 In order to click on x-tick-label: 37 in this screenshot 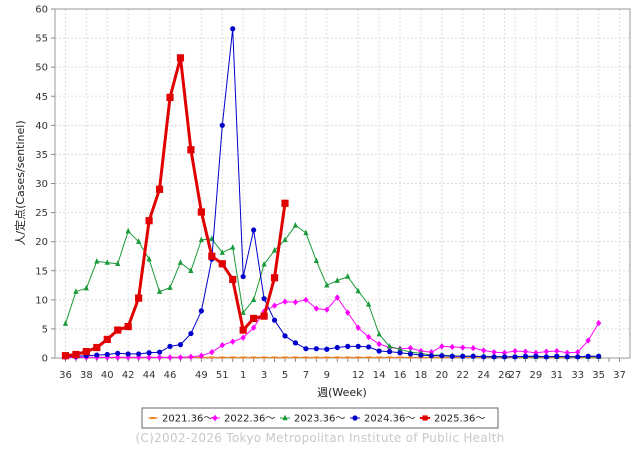, I will do `click(619, 375)`.